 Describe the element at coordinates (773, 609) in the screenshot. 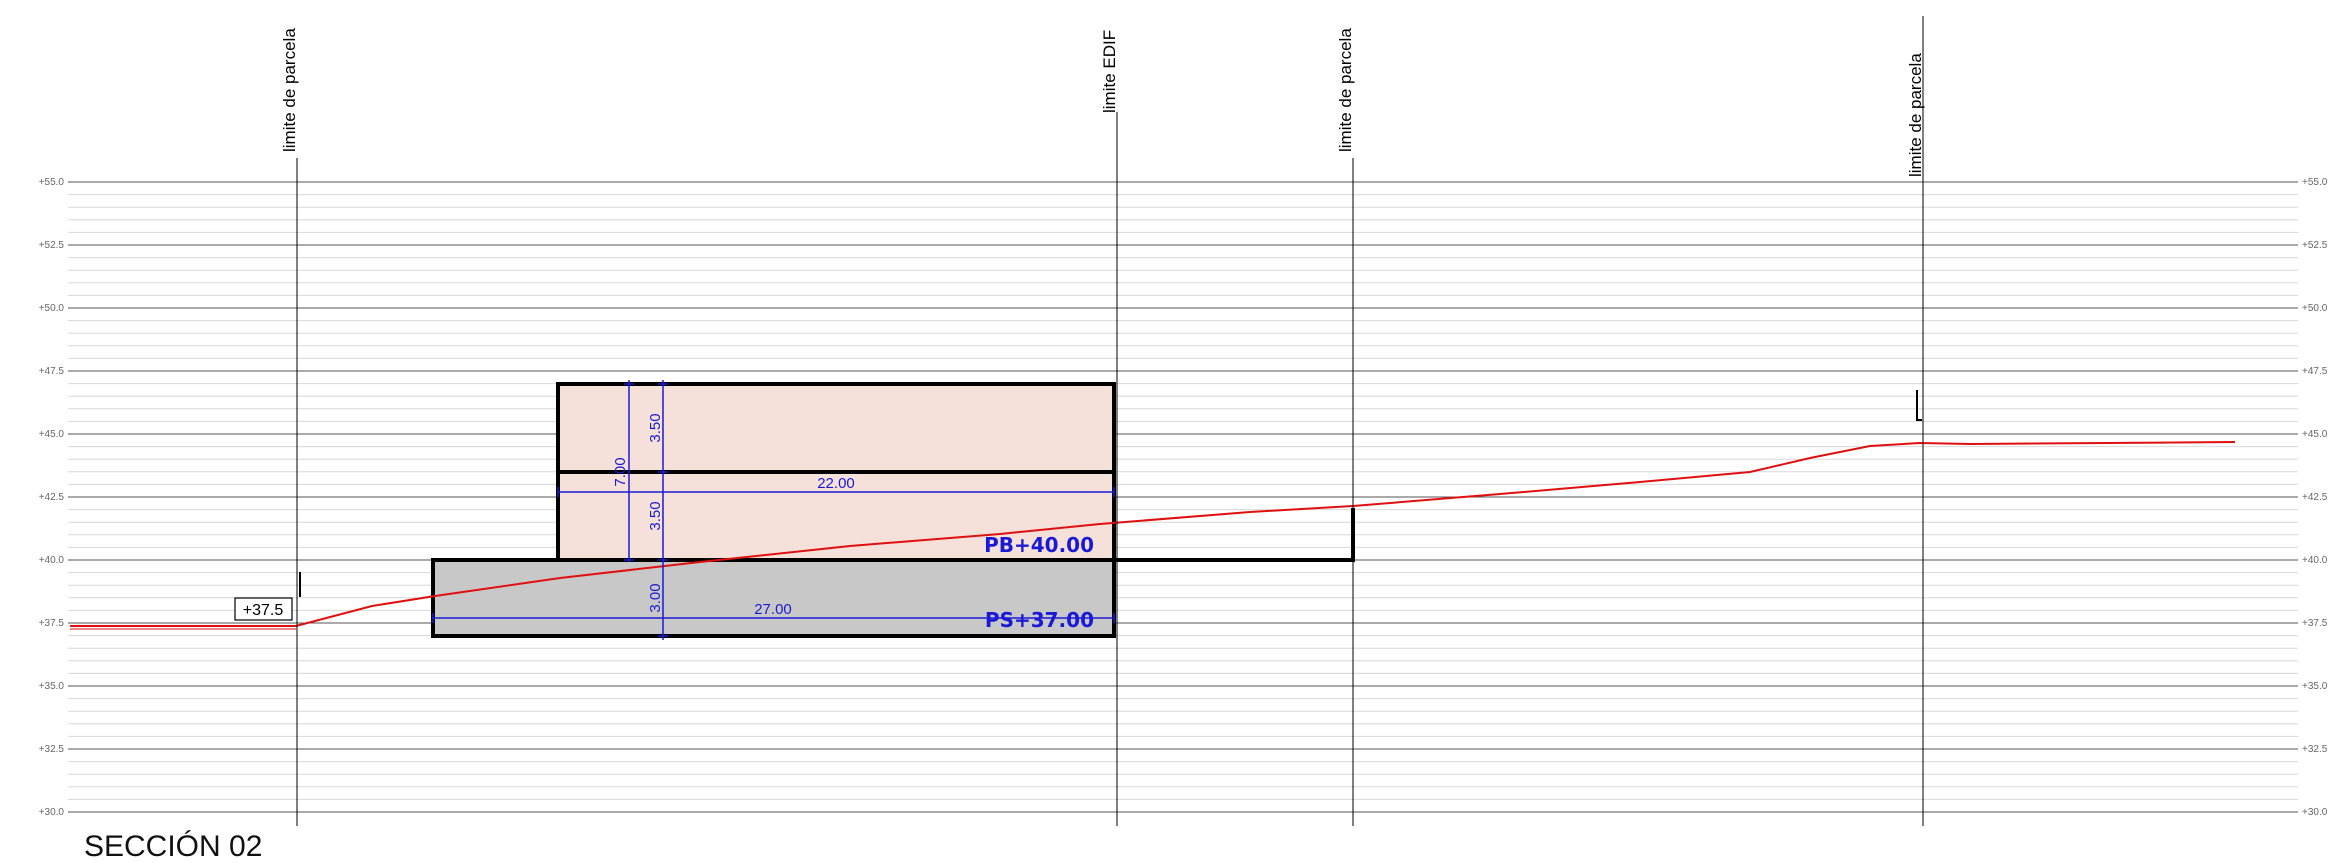

I see `dim-basement-width: 27.00` at that location.